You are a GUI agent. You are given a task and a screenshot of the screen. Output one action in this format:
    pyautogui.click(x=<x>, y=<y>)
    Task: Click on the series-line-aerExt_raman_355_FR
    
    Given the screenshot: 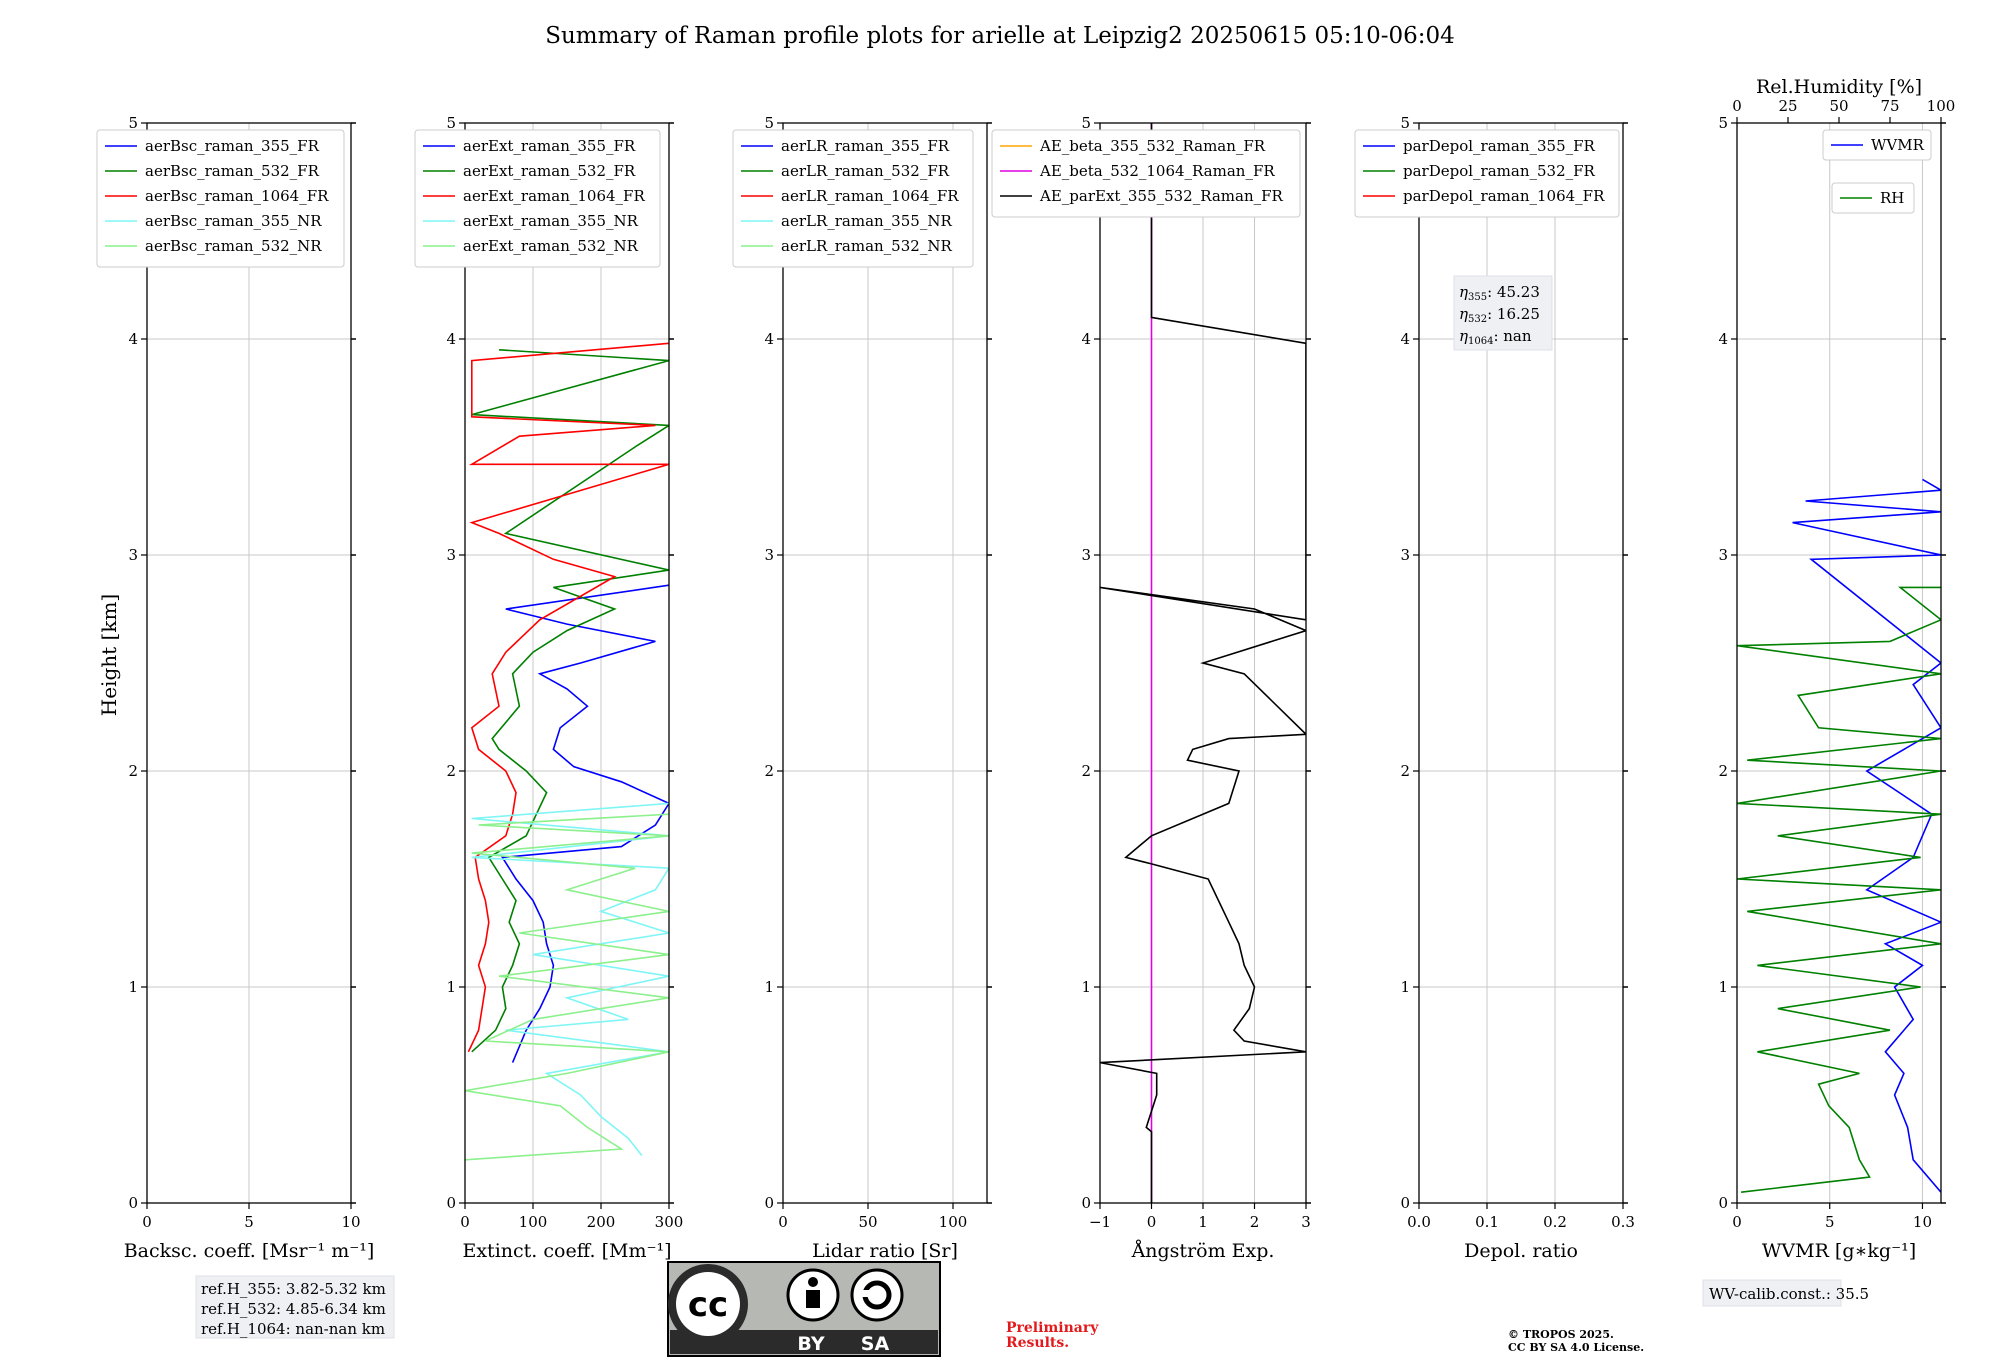 What is the action you would take?
    pyautogui.click(x=585, y=823)
    